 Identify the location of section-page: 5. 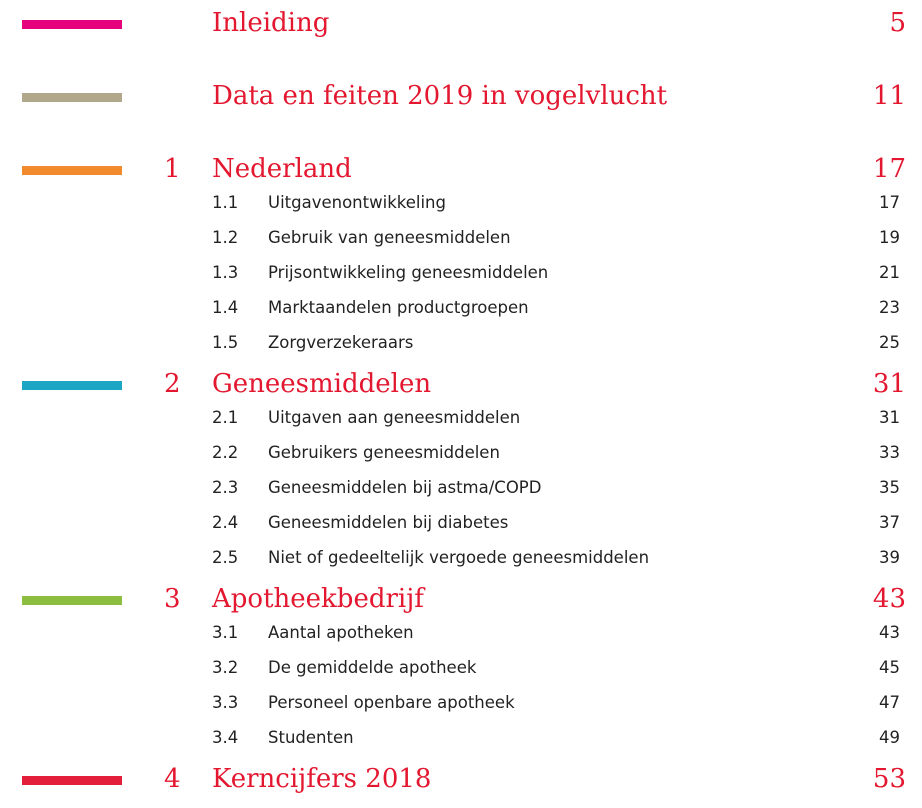
(897, 23).